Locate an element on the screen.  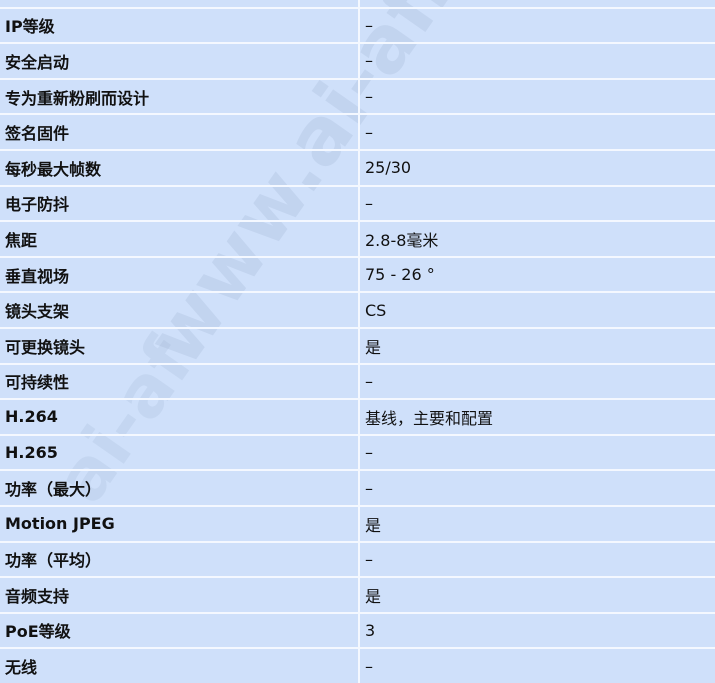
table-row: 电子防抖 – is located at coordinates (357, 203).